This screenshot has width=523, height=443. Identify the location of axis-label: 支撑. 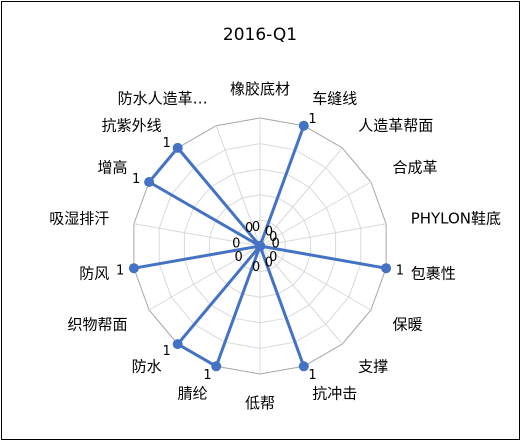
(373, 366).